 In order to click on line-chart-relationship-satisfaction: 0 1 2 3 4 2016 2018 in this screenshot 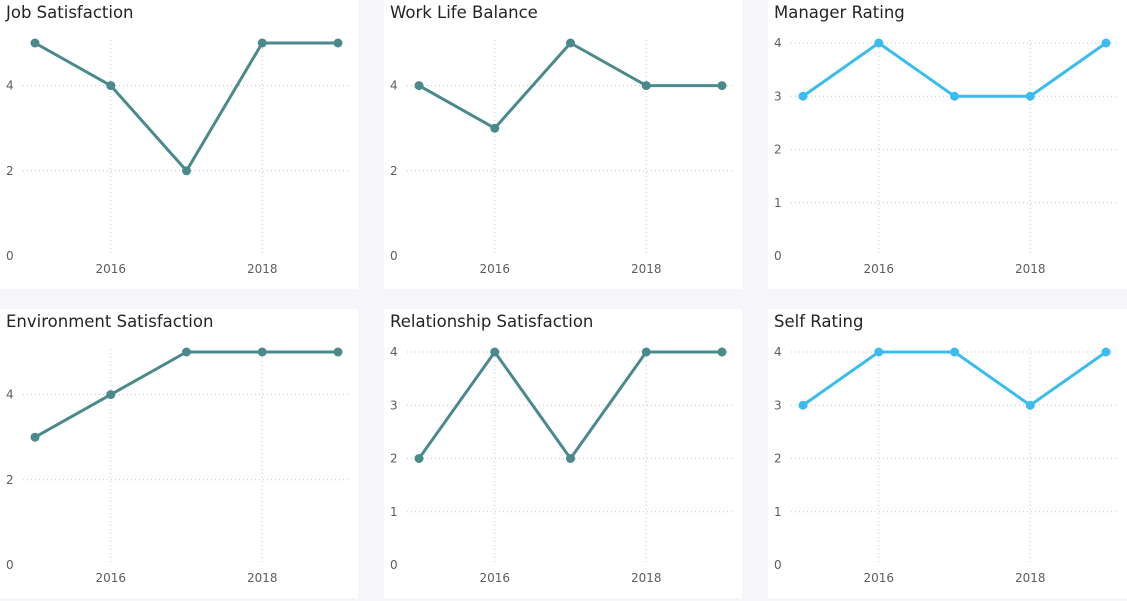, I will do `click(562, 465)`.